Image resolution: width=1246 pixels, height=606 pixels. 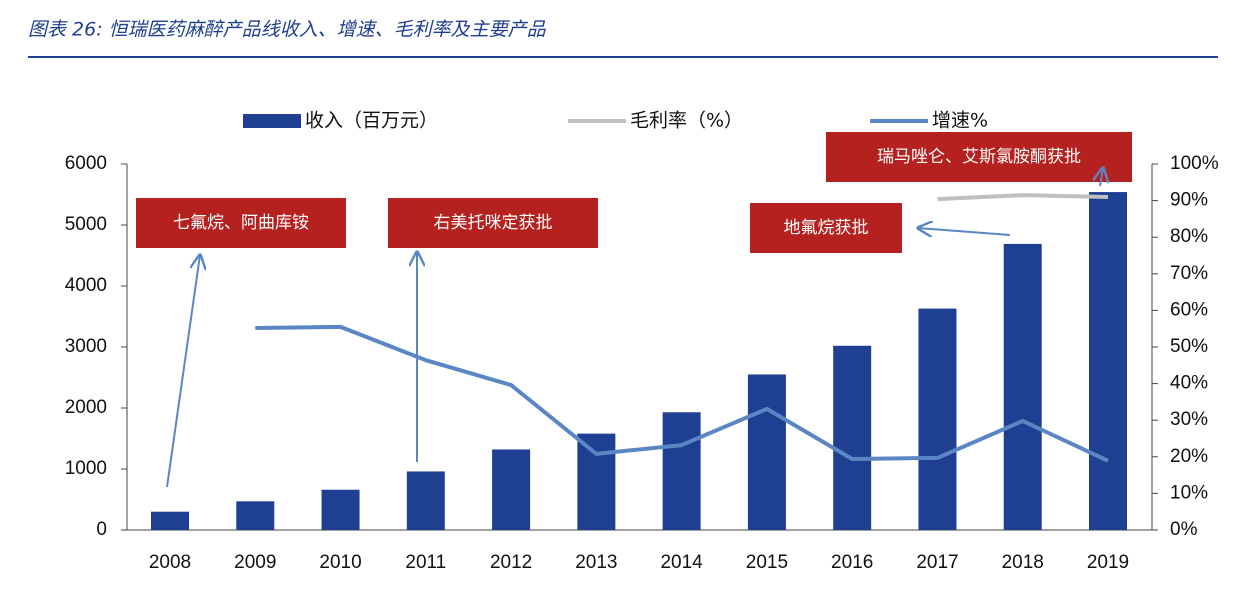 What do you see at coordinates (340, 562) in the screenshot?
I see `x-tick-label: 2010` at bounding box center [340, 562].